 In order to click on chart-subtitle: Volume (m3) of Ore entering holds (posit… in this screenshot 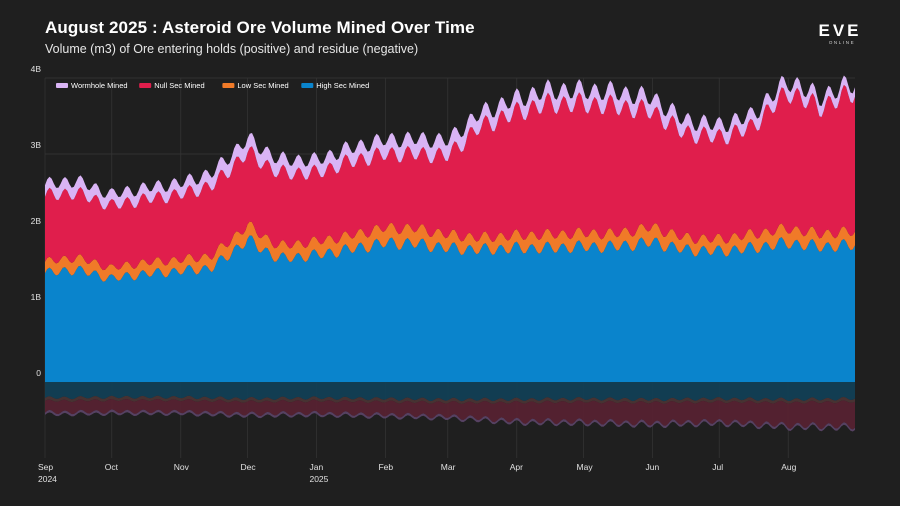, I will do `click(232, 49)`.